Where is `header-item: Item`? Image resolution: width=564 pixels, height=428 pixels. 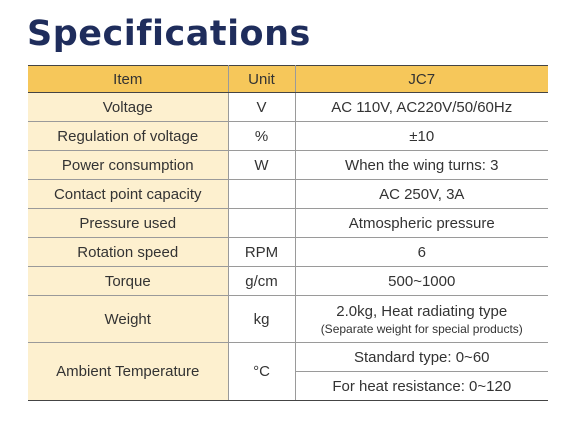 header-item: Item is located at coordinates (128, 79).